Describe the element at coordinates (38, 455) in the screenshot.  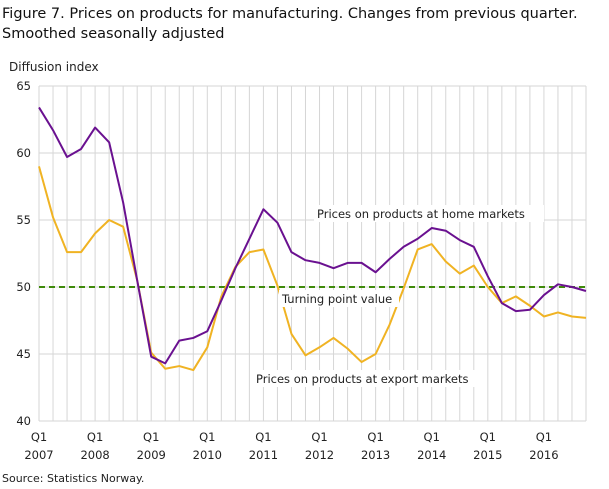
I see `x-tick-year: 2007` at that location.